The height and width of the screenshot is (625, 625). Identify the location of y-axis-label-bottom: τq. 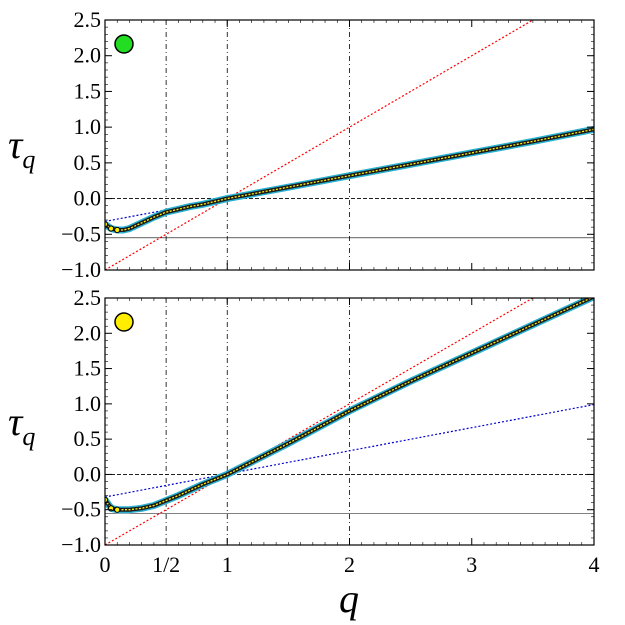
(21, 425).